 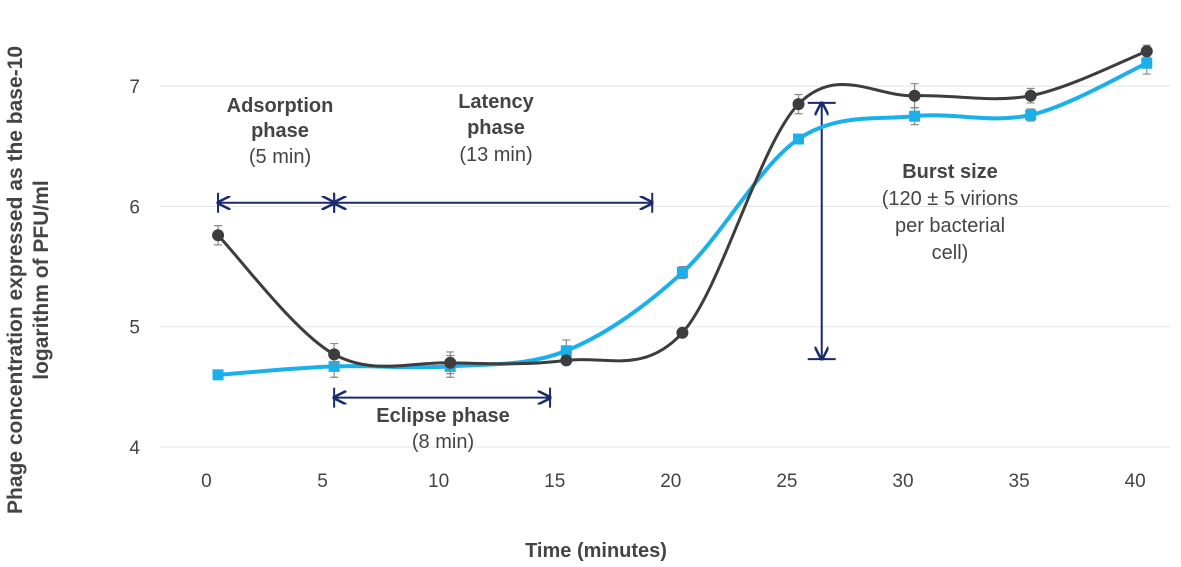 What do you see at coordinates (280, 106) in the screenshot?
I see `adsorption-label-line-1: Adsorption` at bounding box center [280, 106].